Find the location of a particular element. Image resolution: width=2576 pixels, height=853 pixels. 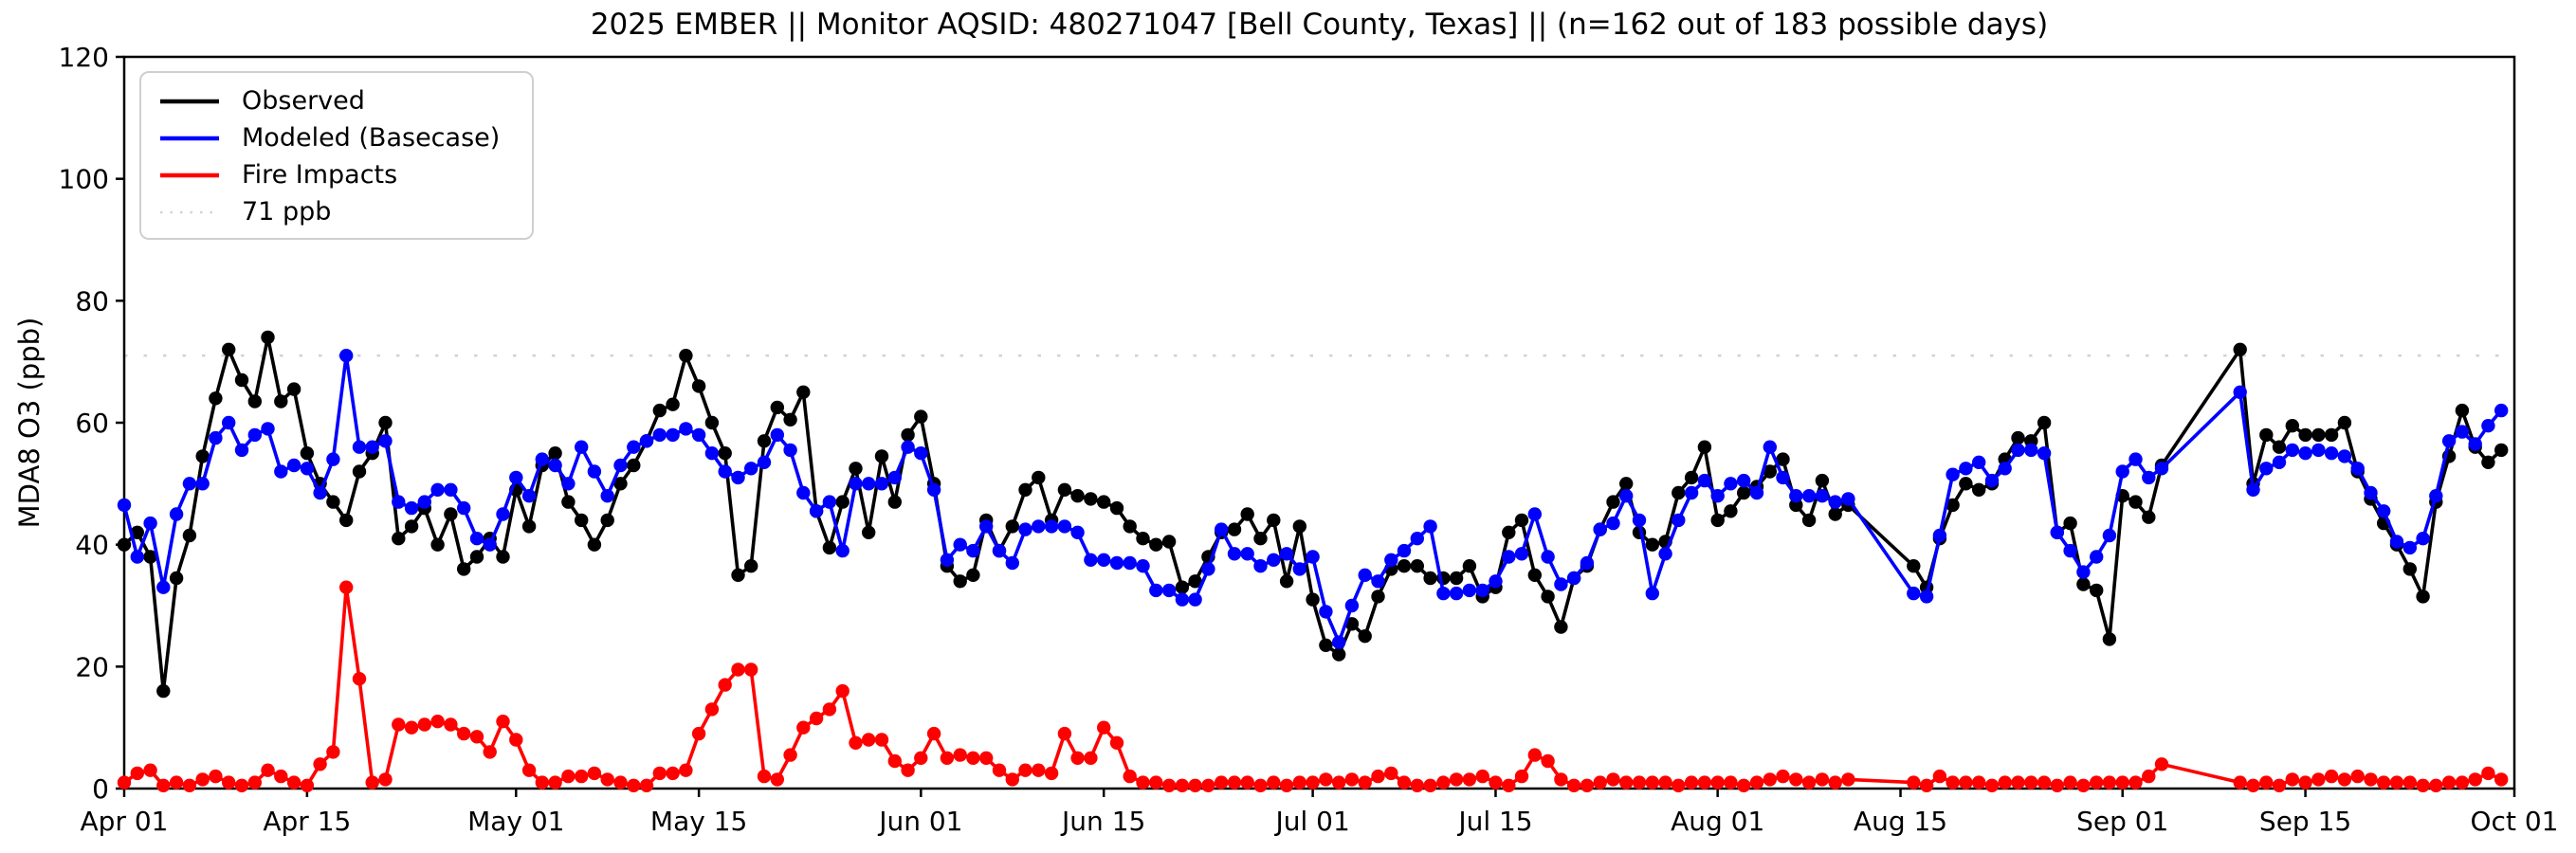

x-tick-label: May 01 is located at coordinates (515, 821).